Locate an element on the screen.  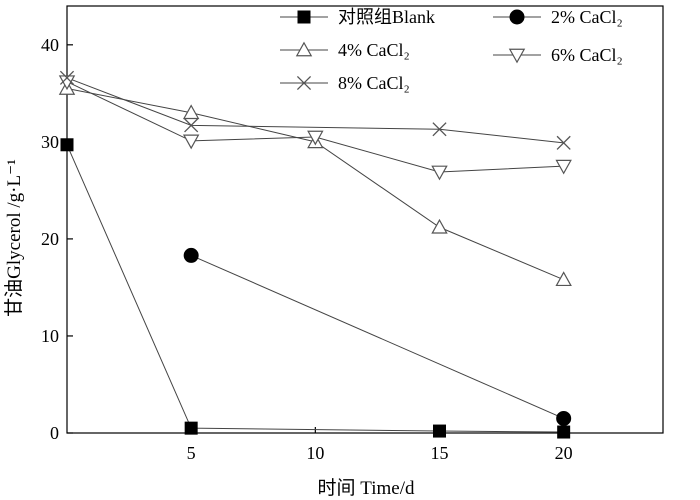
y-axis-title: 甘油Glycerol /g·L⁻¹ is located at coordinates (14, 238).